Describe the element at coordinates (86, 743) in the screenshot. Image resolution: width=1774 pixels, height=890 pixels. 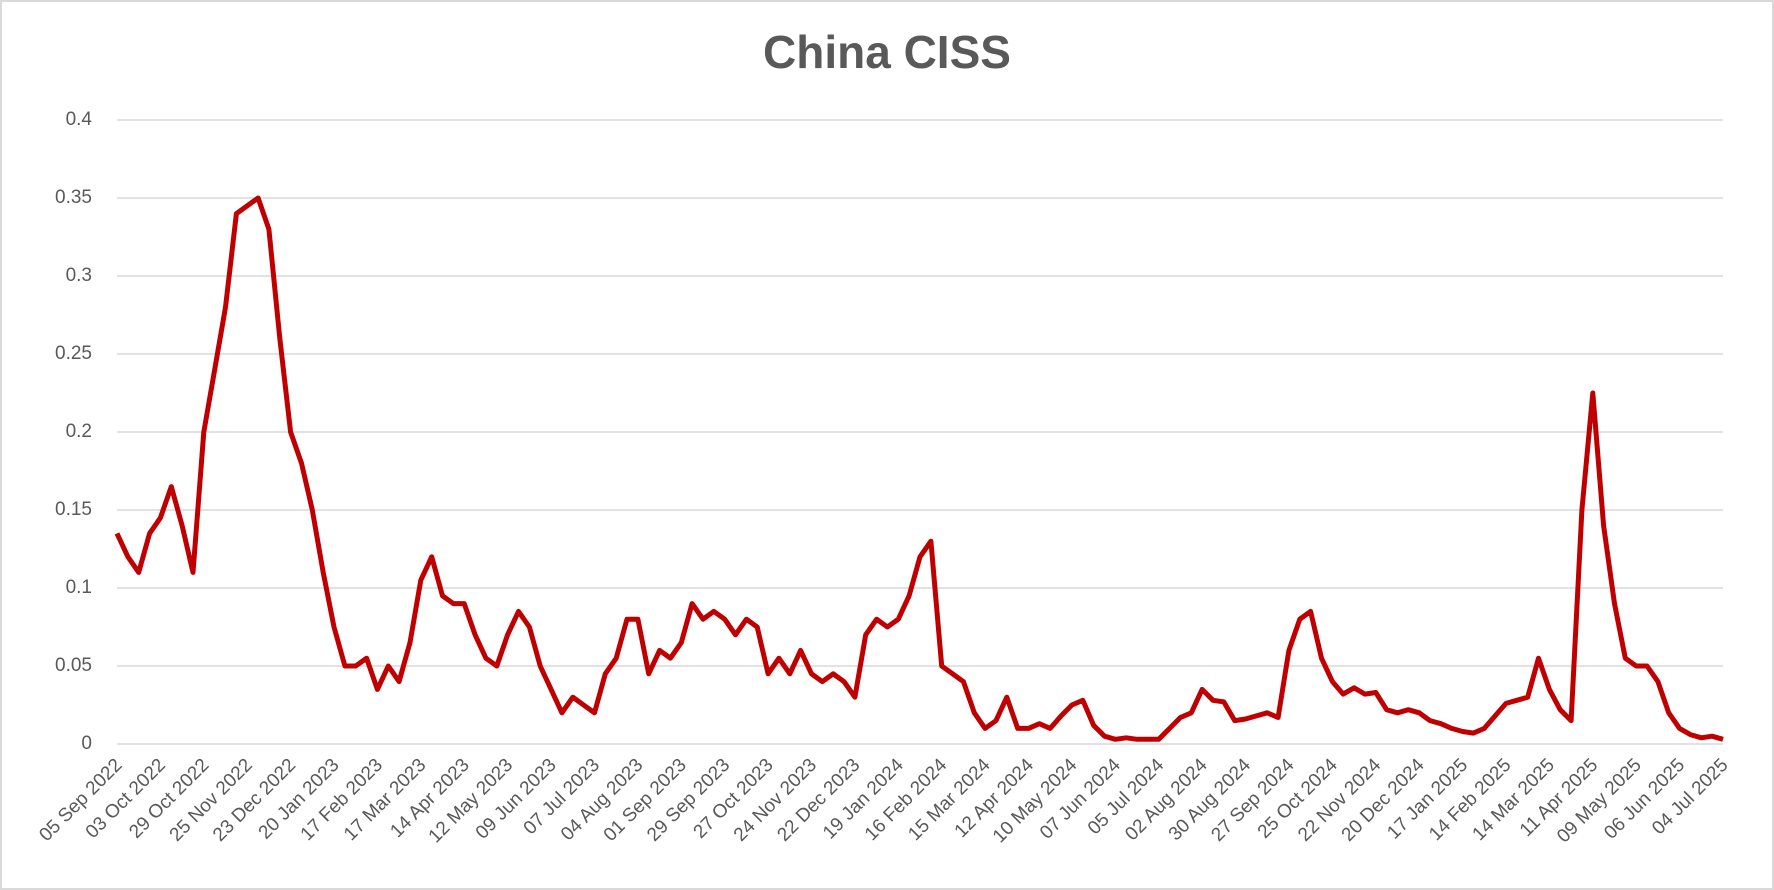
I see `y-tick-label: 0` at that location.